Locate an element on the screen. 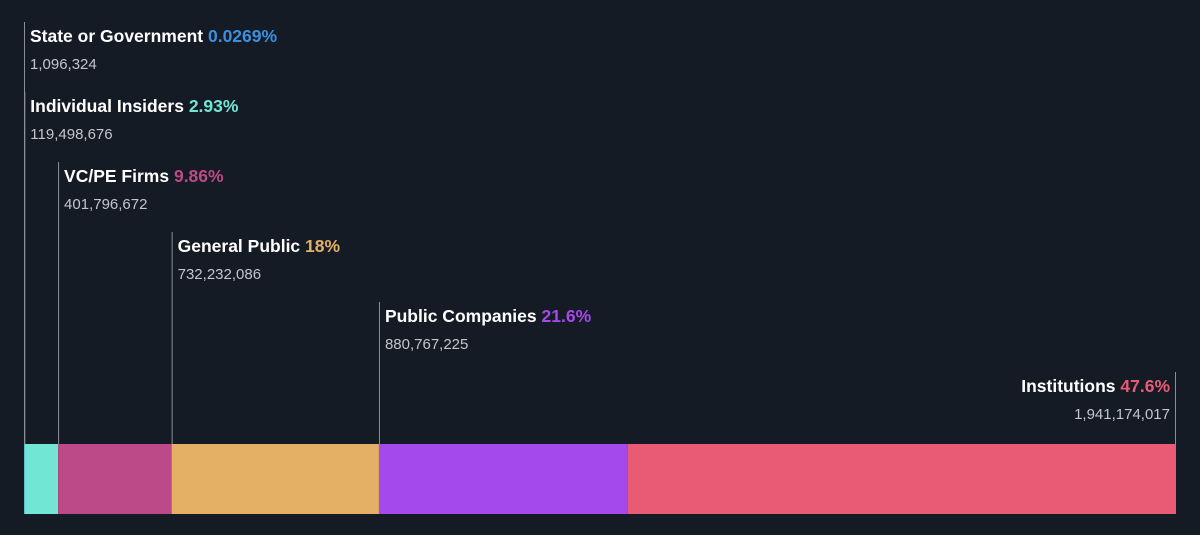 The image size is (1200, 535). segment-title: State or Government 0.0269% is located at coordinates (153, 36).